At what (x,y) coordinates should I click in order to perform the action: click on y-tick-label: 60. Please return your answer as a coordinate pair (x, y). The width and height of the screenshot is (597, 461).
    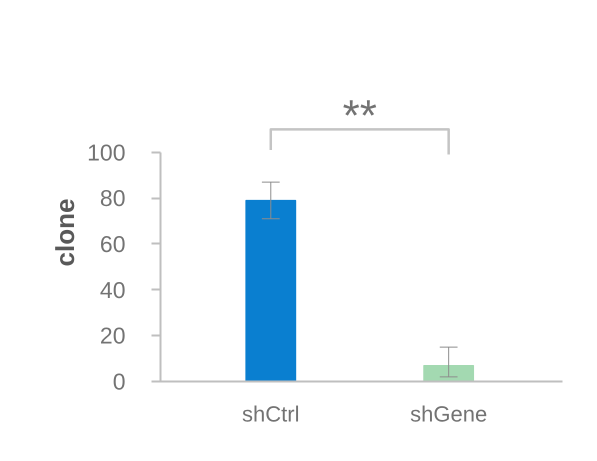
    Looking at the image, I should click on (113, 243).